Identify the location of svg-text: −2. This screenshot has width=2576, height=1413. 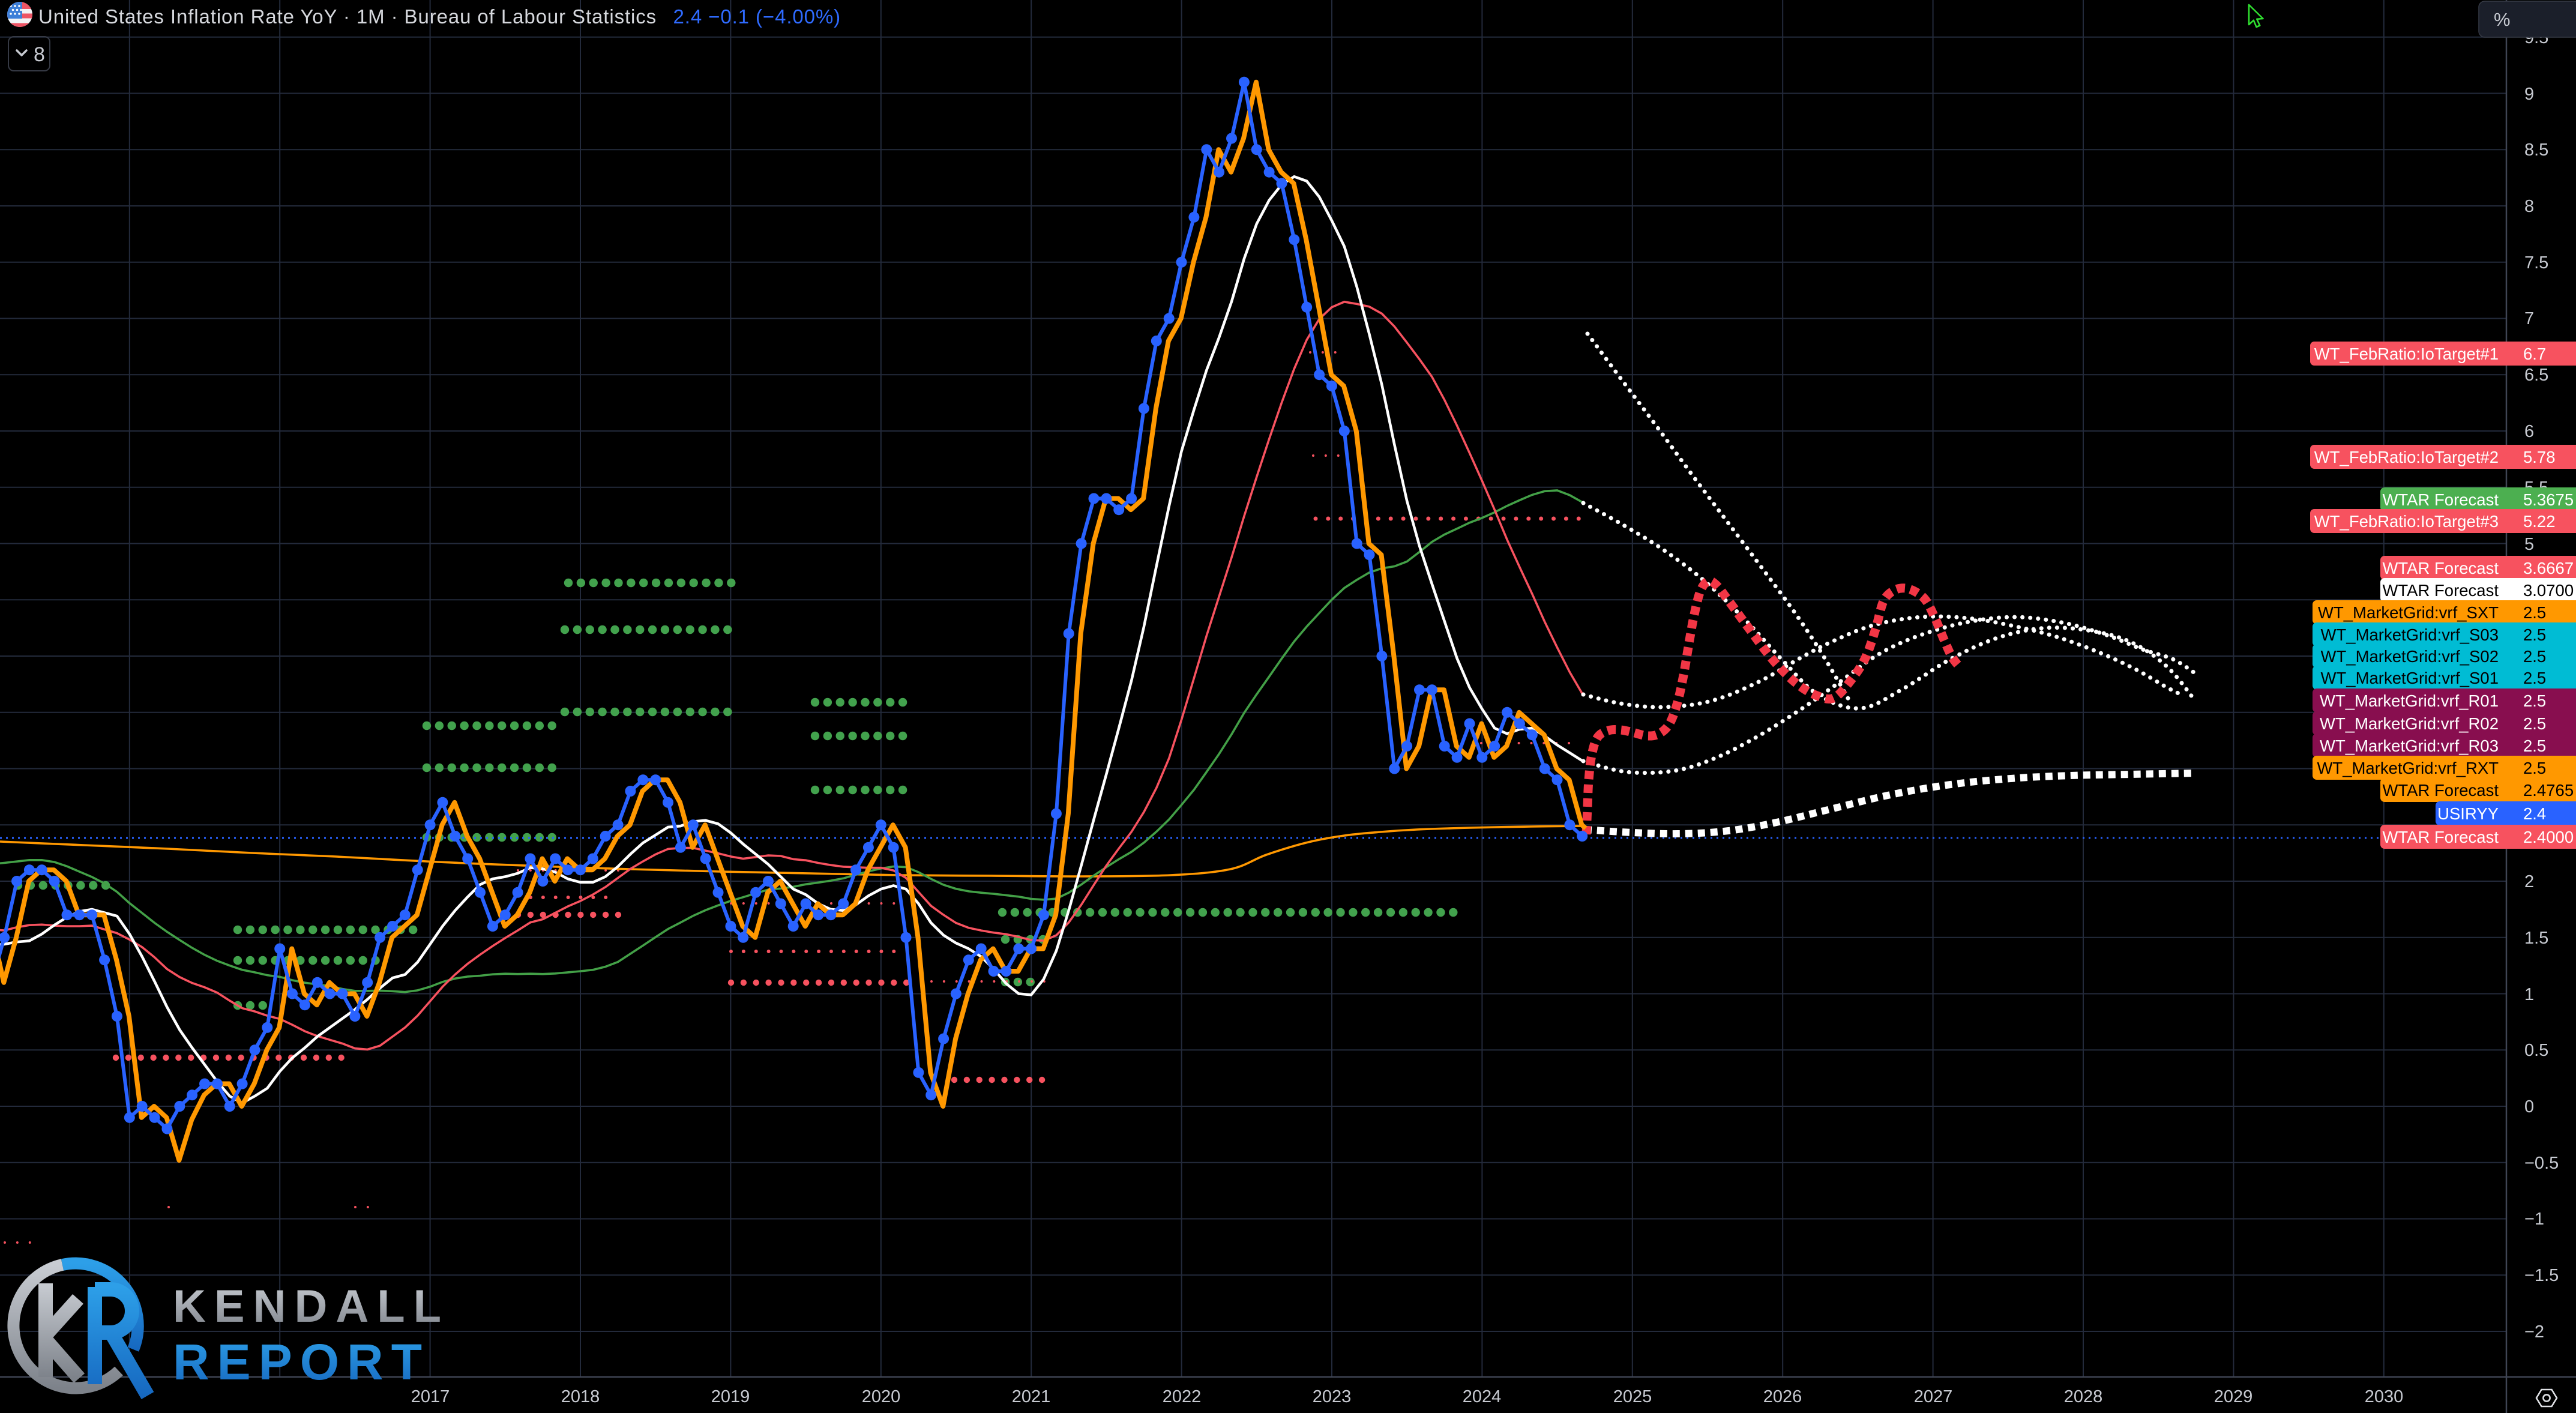
(2534, 1332).